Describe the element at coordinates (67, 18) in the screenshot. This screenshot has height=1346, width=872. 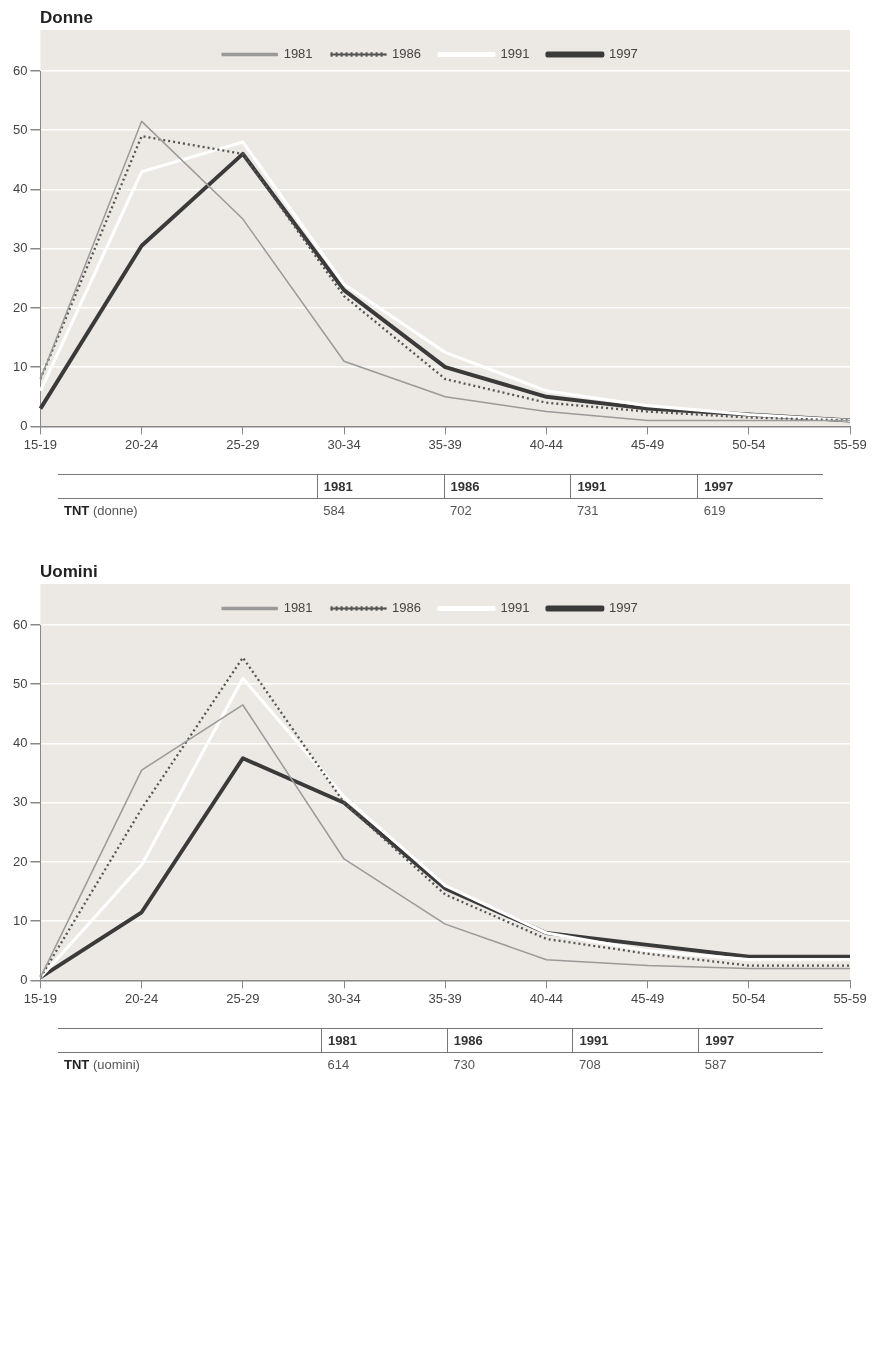
I see `chart-title: Donne` at that location.